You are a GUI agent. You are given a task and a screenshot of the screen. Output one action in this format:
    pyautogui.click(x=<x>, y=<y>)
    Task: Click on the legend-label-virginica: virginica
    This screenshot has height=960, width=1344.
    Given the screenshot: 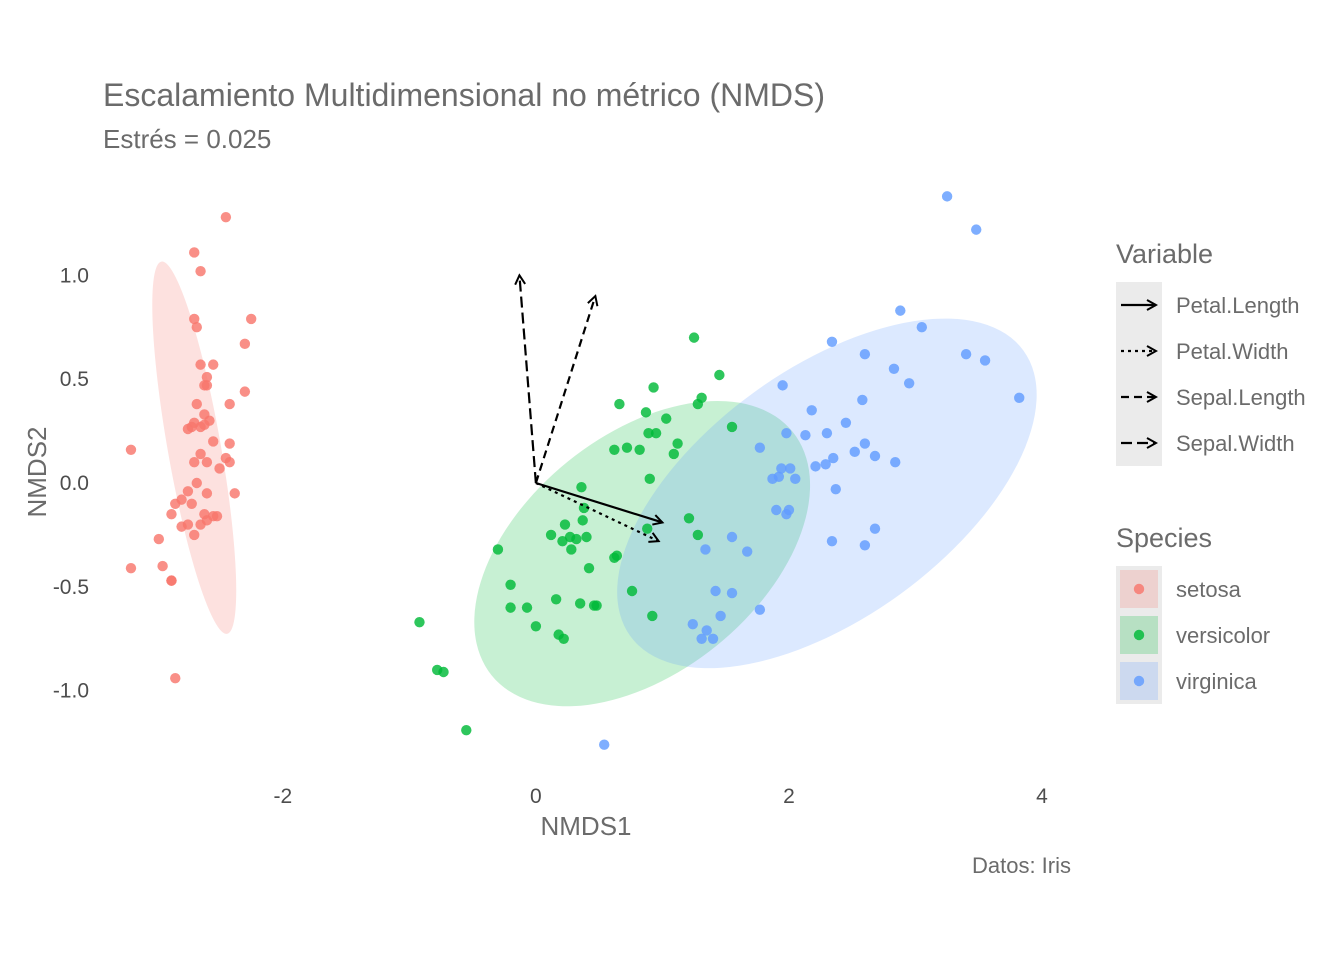 What is the action you would take?
    pyautogui.click(x=1216, y=681)
    